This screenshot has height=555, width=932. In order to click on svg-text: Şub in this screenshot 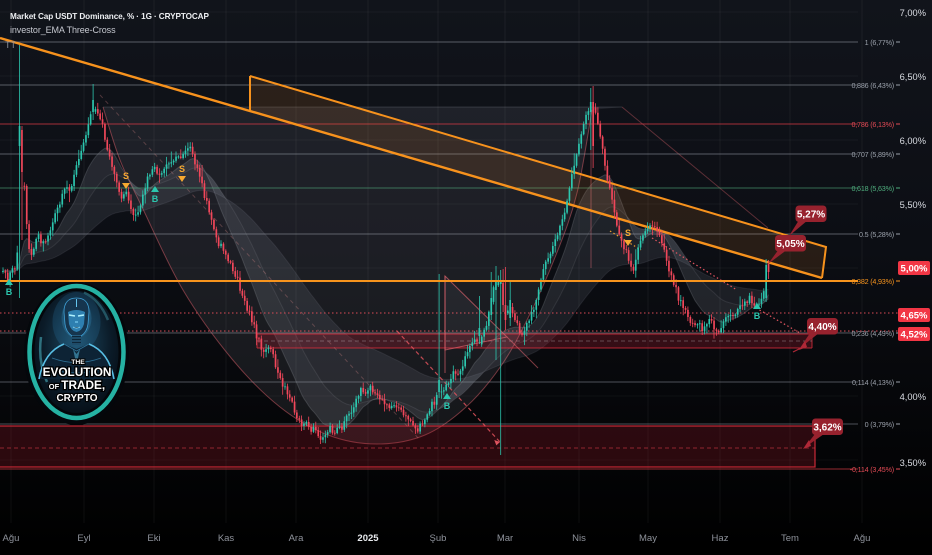, I will do `click(438, 538)`.